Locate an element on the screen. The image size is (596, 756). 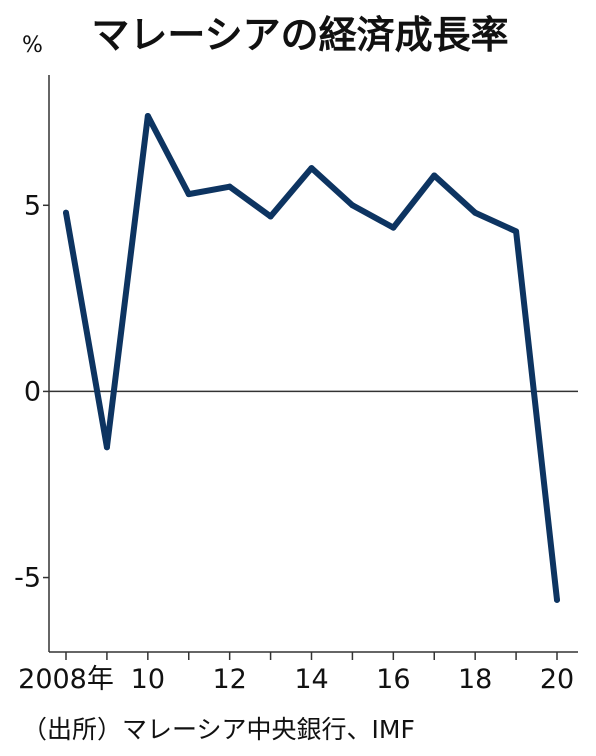
y-tick-label: 5 is located at coordinates (32, 205).